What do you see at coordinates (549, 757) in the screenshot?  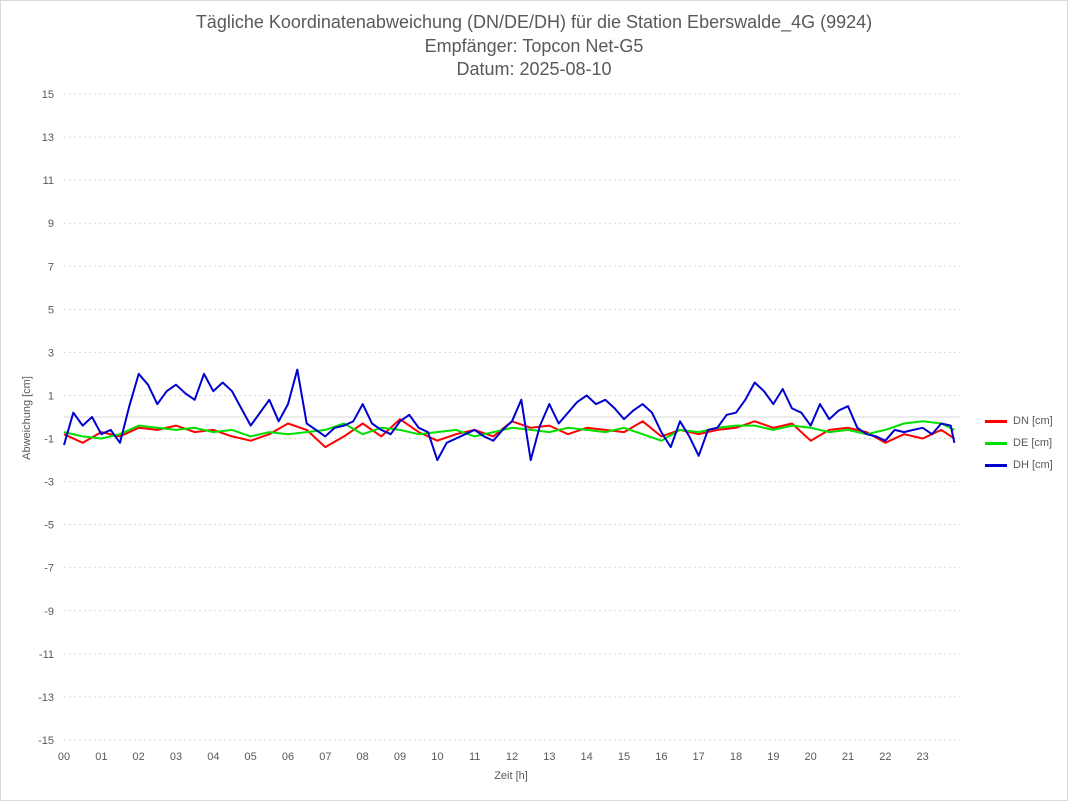 I see `x-tick-label: 13` at bounding box center [549, 757].